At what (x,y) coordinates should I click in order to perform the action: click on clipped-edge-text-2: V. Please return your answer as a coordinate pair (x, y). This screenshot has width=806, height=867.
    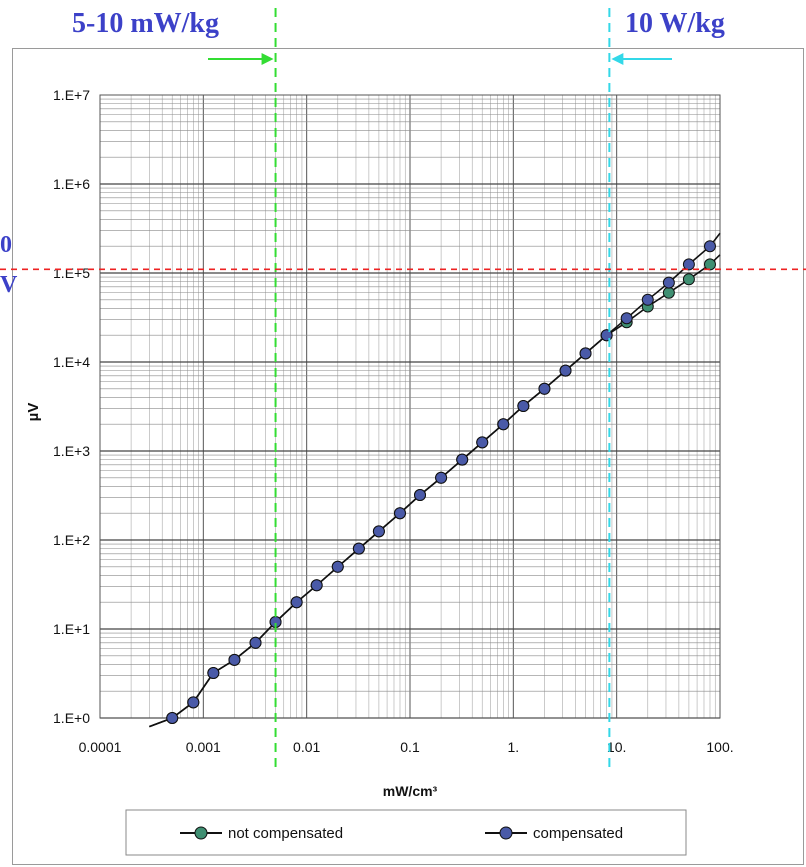
    Looking at the image, I should click on (9, 285).